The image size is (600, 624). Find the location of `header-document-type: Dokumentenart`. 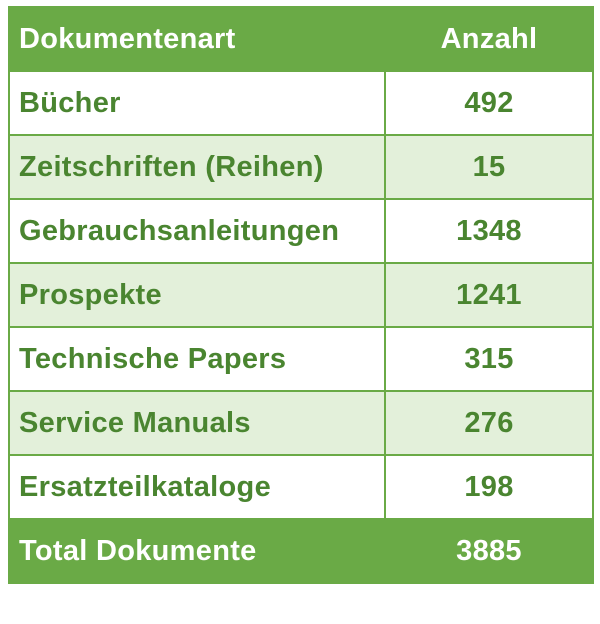

header-document-type: Dokumentenart is located at coordinates (197, 39).